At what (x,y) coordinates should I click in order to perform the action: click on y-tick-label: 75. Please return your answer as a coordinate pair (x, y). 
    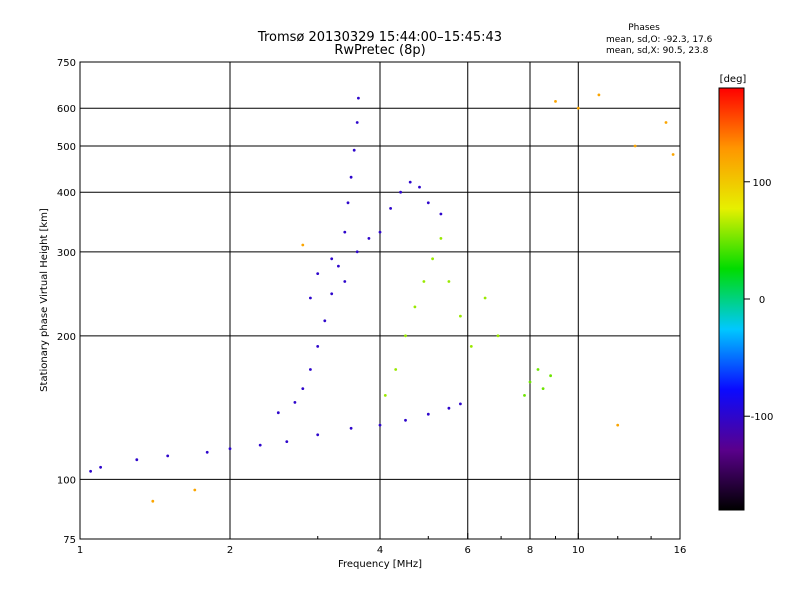
    Looking at the image, I should click on (69, 540).